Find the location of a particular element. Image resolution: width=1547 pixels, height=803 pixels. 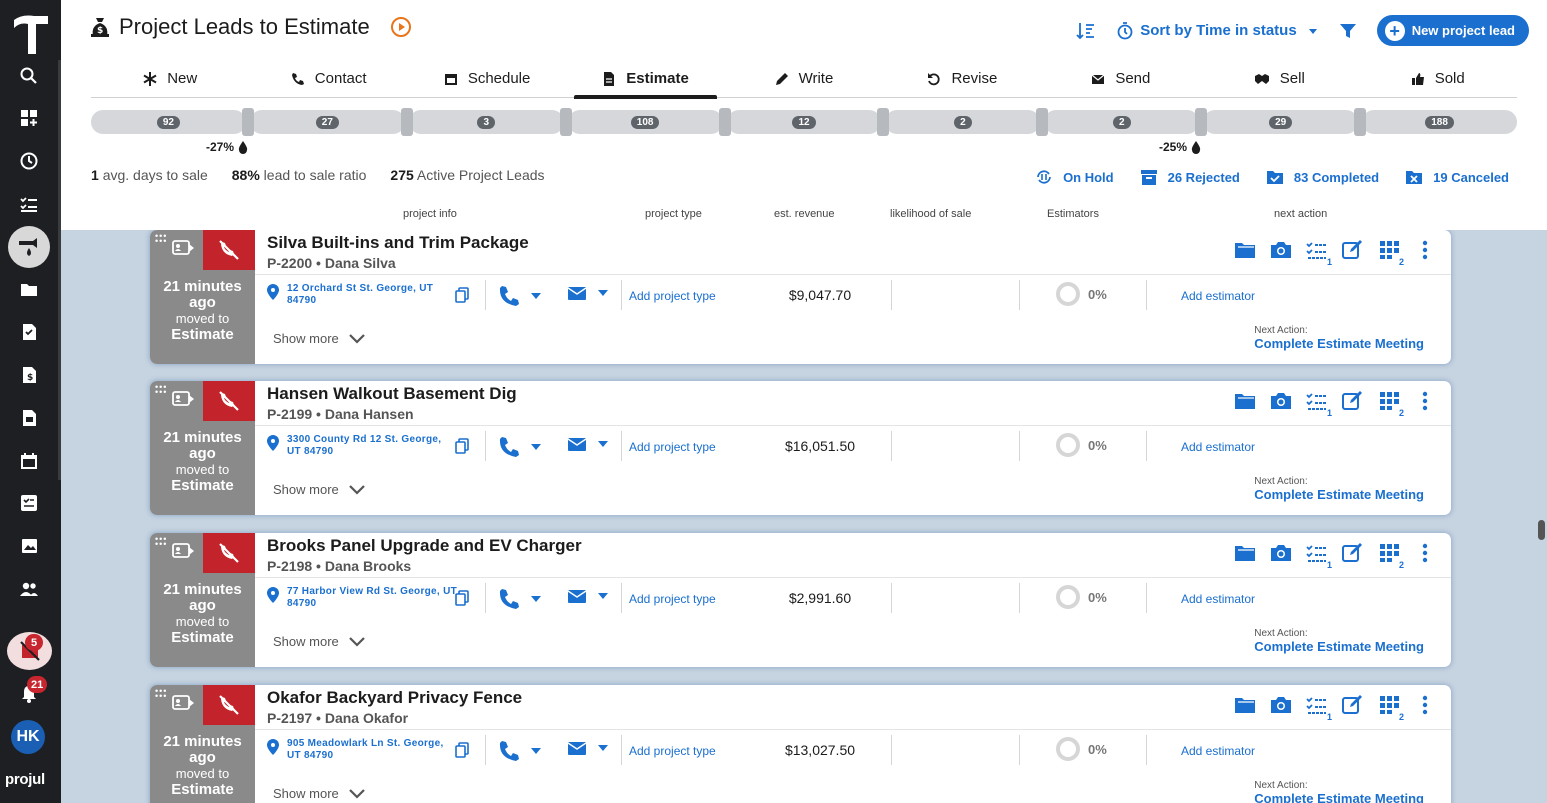

lead-name: Brooks Panel Upgrade and EV Charger is located at coordinates (424, 545).